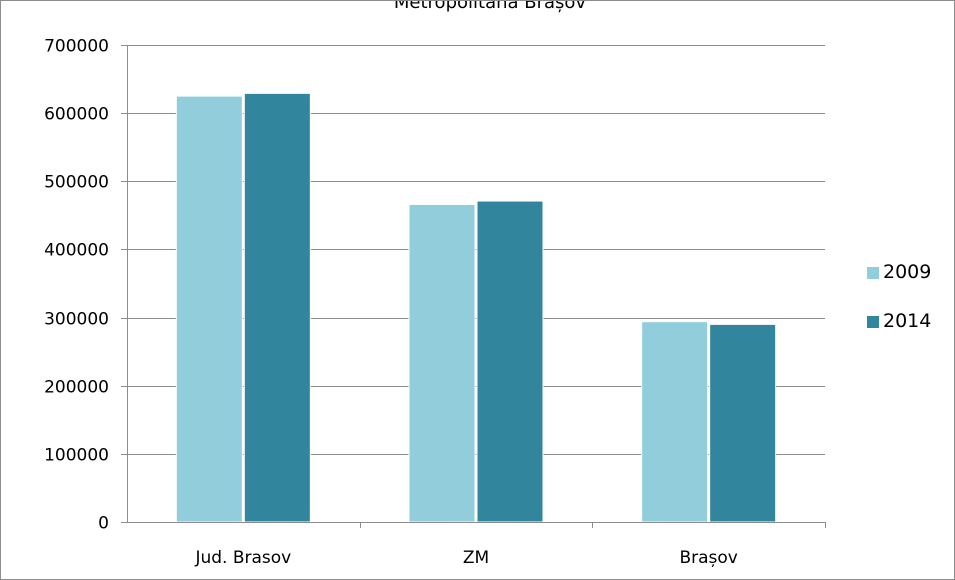  Describe the element at coordinates (873, 273) in the screenshot. I see `legend-swatch-2009` at that location.